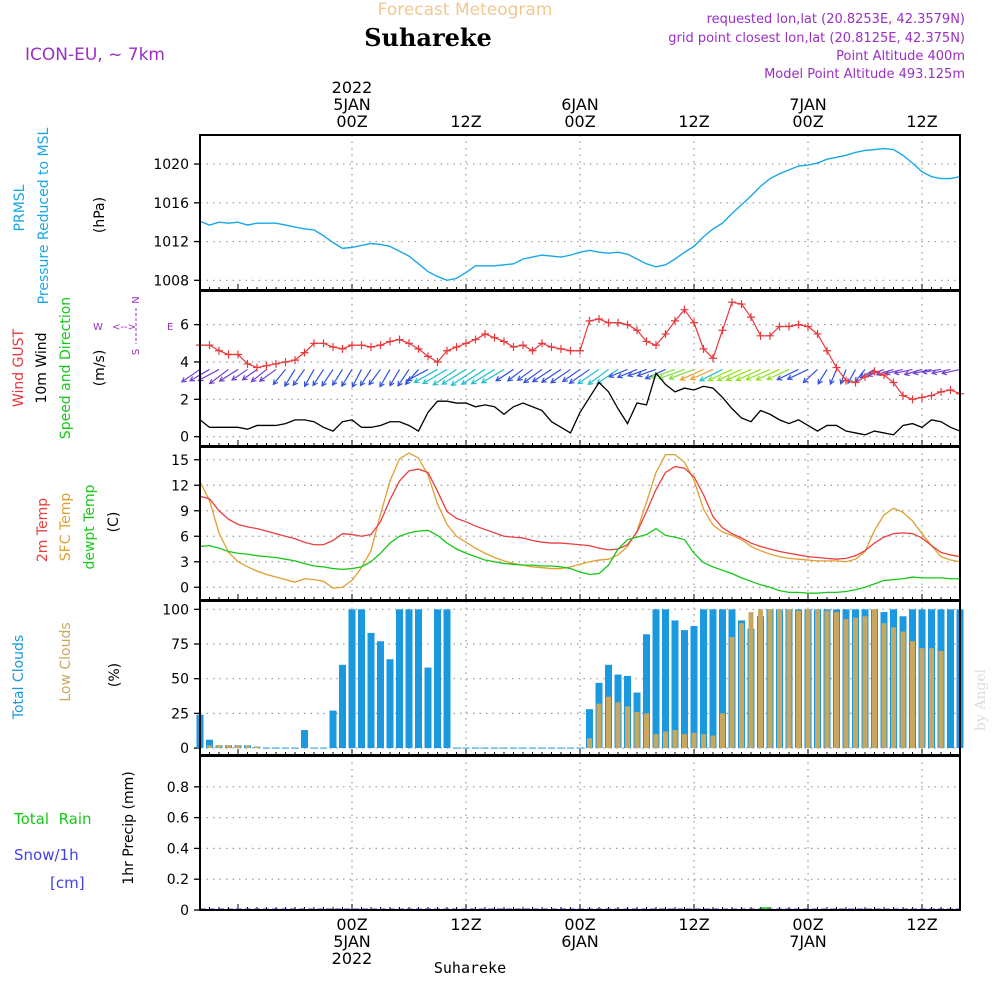 The width and height of the screenshot is (1000, 1000). Describe the element at coordinates (178, 788) in the screenshot. I see `y-tick-label: 0.8` at that location.